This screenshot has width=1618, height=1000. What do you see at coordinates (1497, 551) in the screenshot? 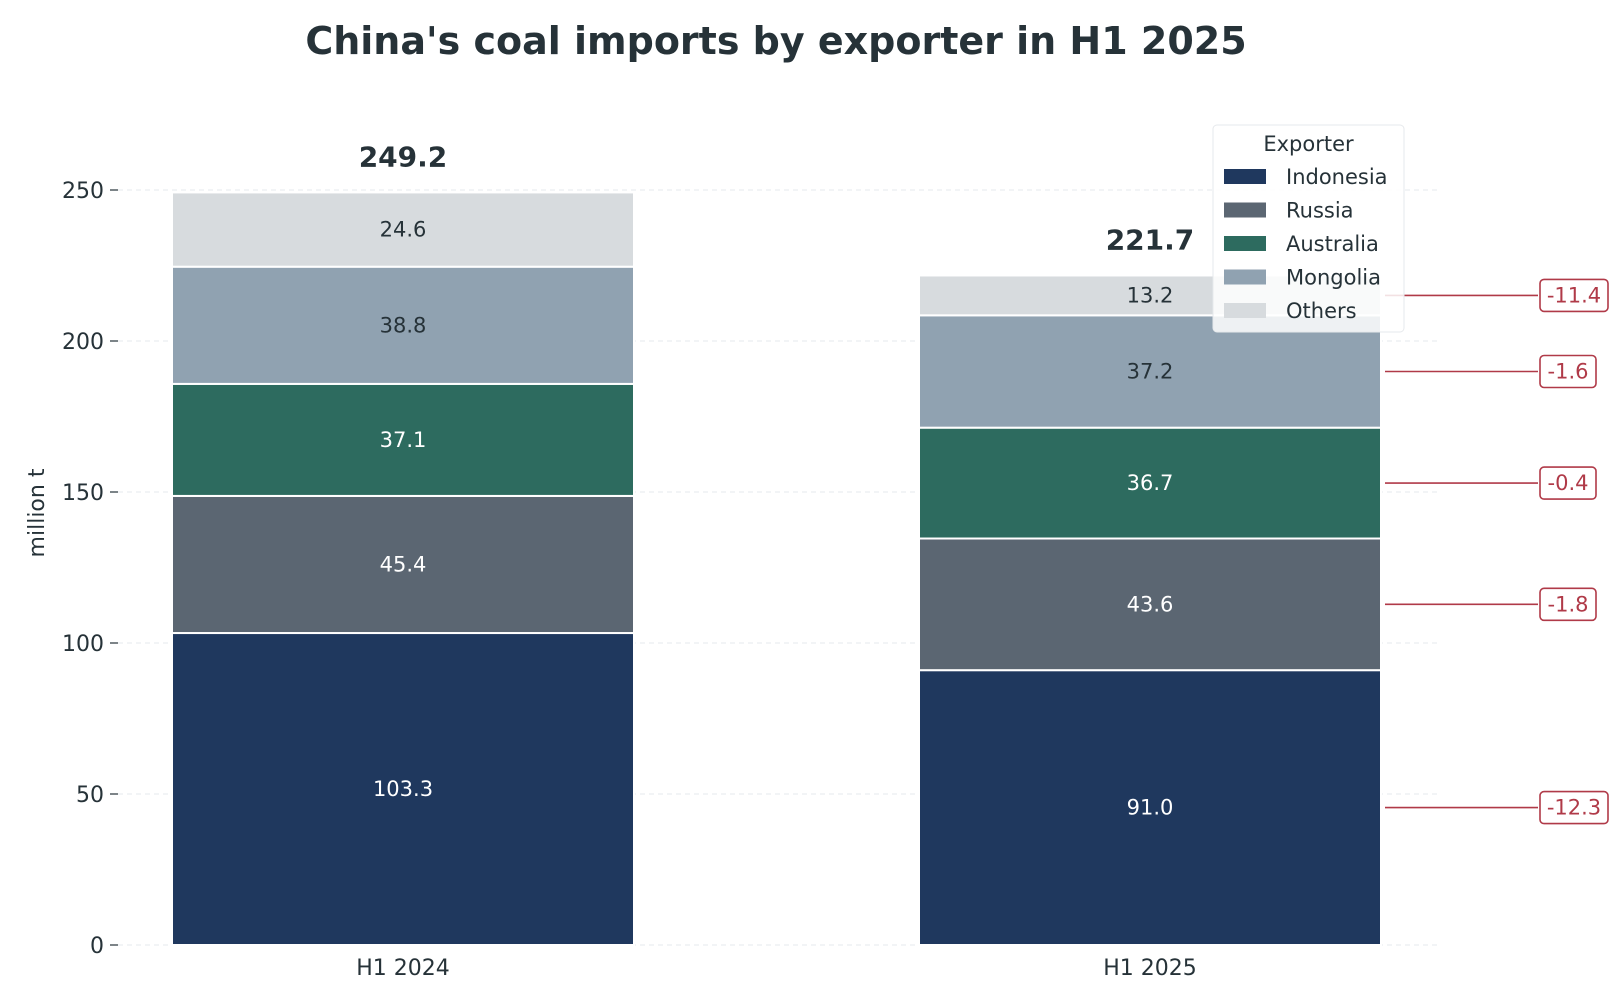
I see `change-annotations: -12.3 -1.8 -0.4 -1.6 -11.4` at bounding box center [1497, 551].